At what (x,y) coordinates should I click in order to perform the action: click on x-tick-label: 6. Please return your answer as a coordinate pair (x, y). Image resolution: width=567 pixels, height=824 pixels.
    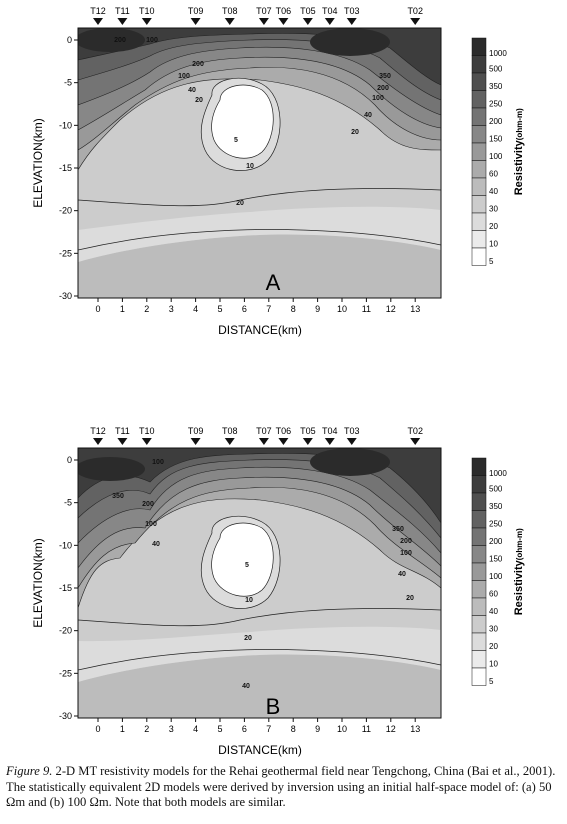
    Looking at the image, I should click on (244, 309).